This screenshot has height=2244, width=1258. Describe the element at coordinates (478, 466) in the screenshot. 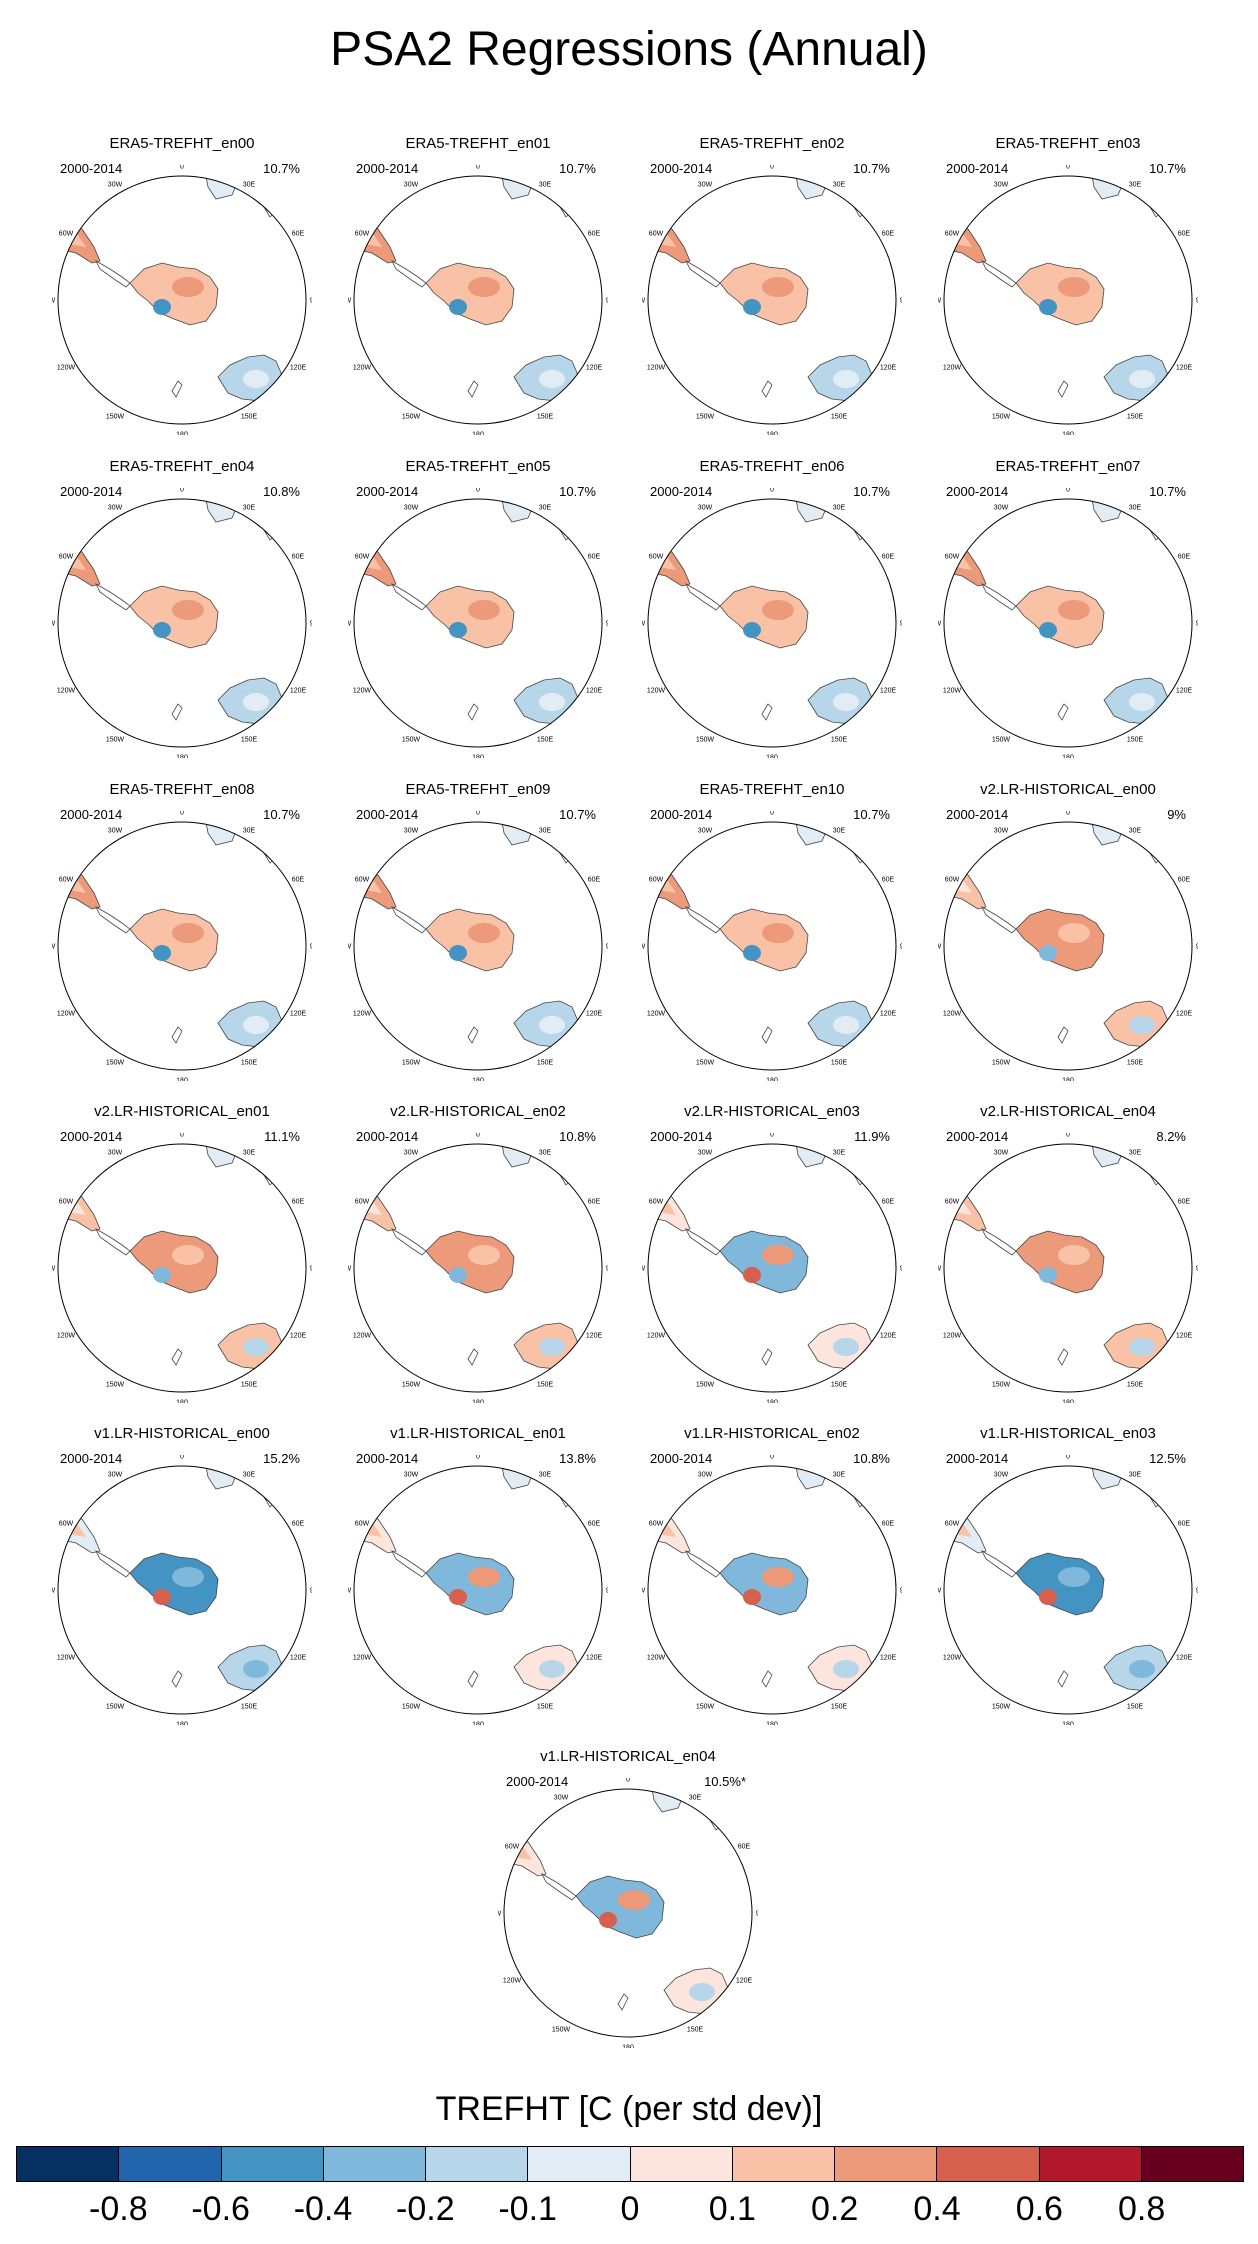

I see `panel-title: ERA5-TREFHT_en05` at that location.